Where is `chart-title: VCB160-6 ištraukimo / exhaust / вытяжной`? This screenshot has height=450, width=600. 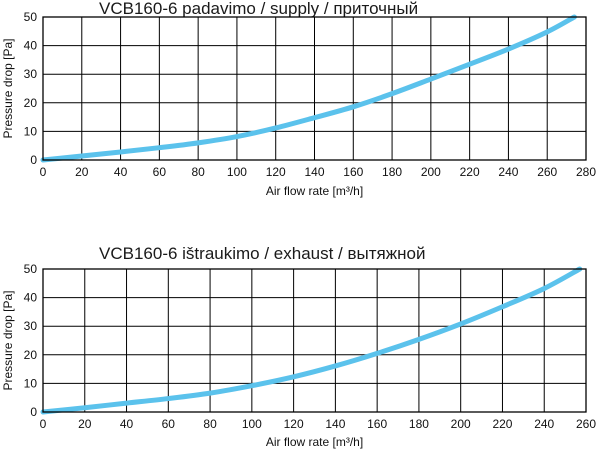
chart-title: VCB160-6 ištraukimo / exhaust / вытяжной is located at coordinates (262, 253).